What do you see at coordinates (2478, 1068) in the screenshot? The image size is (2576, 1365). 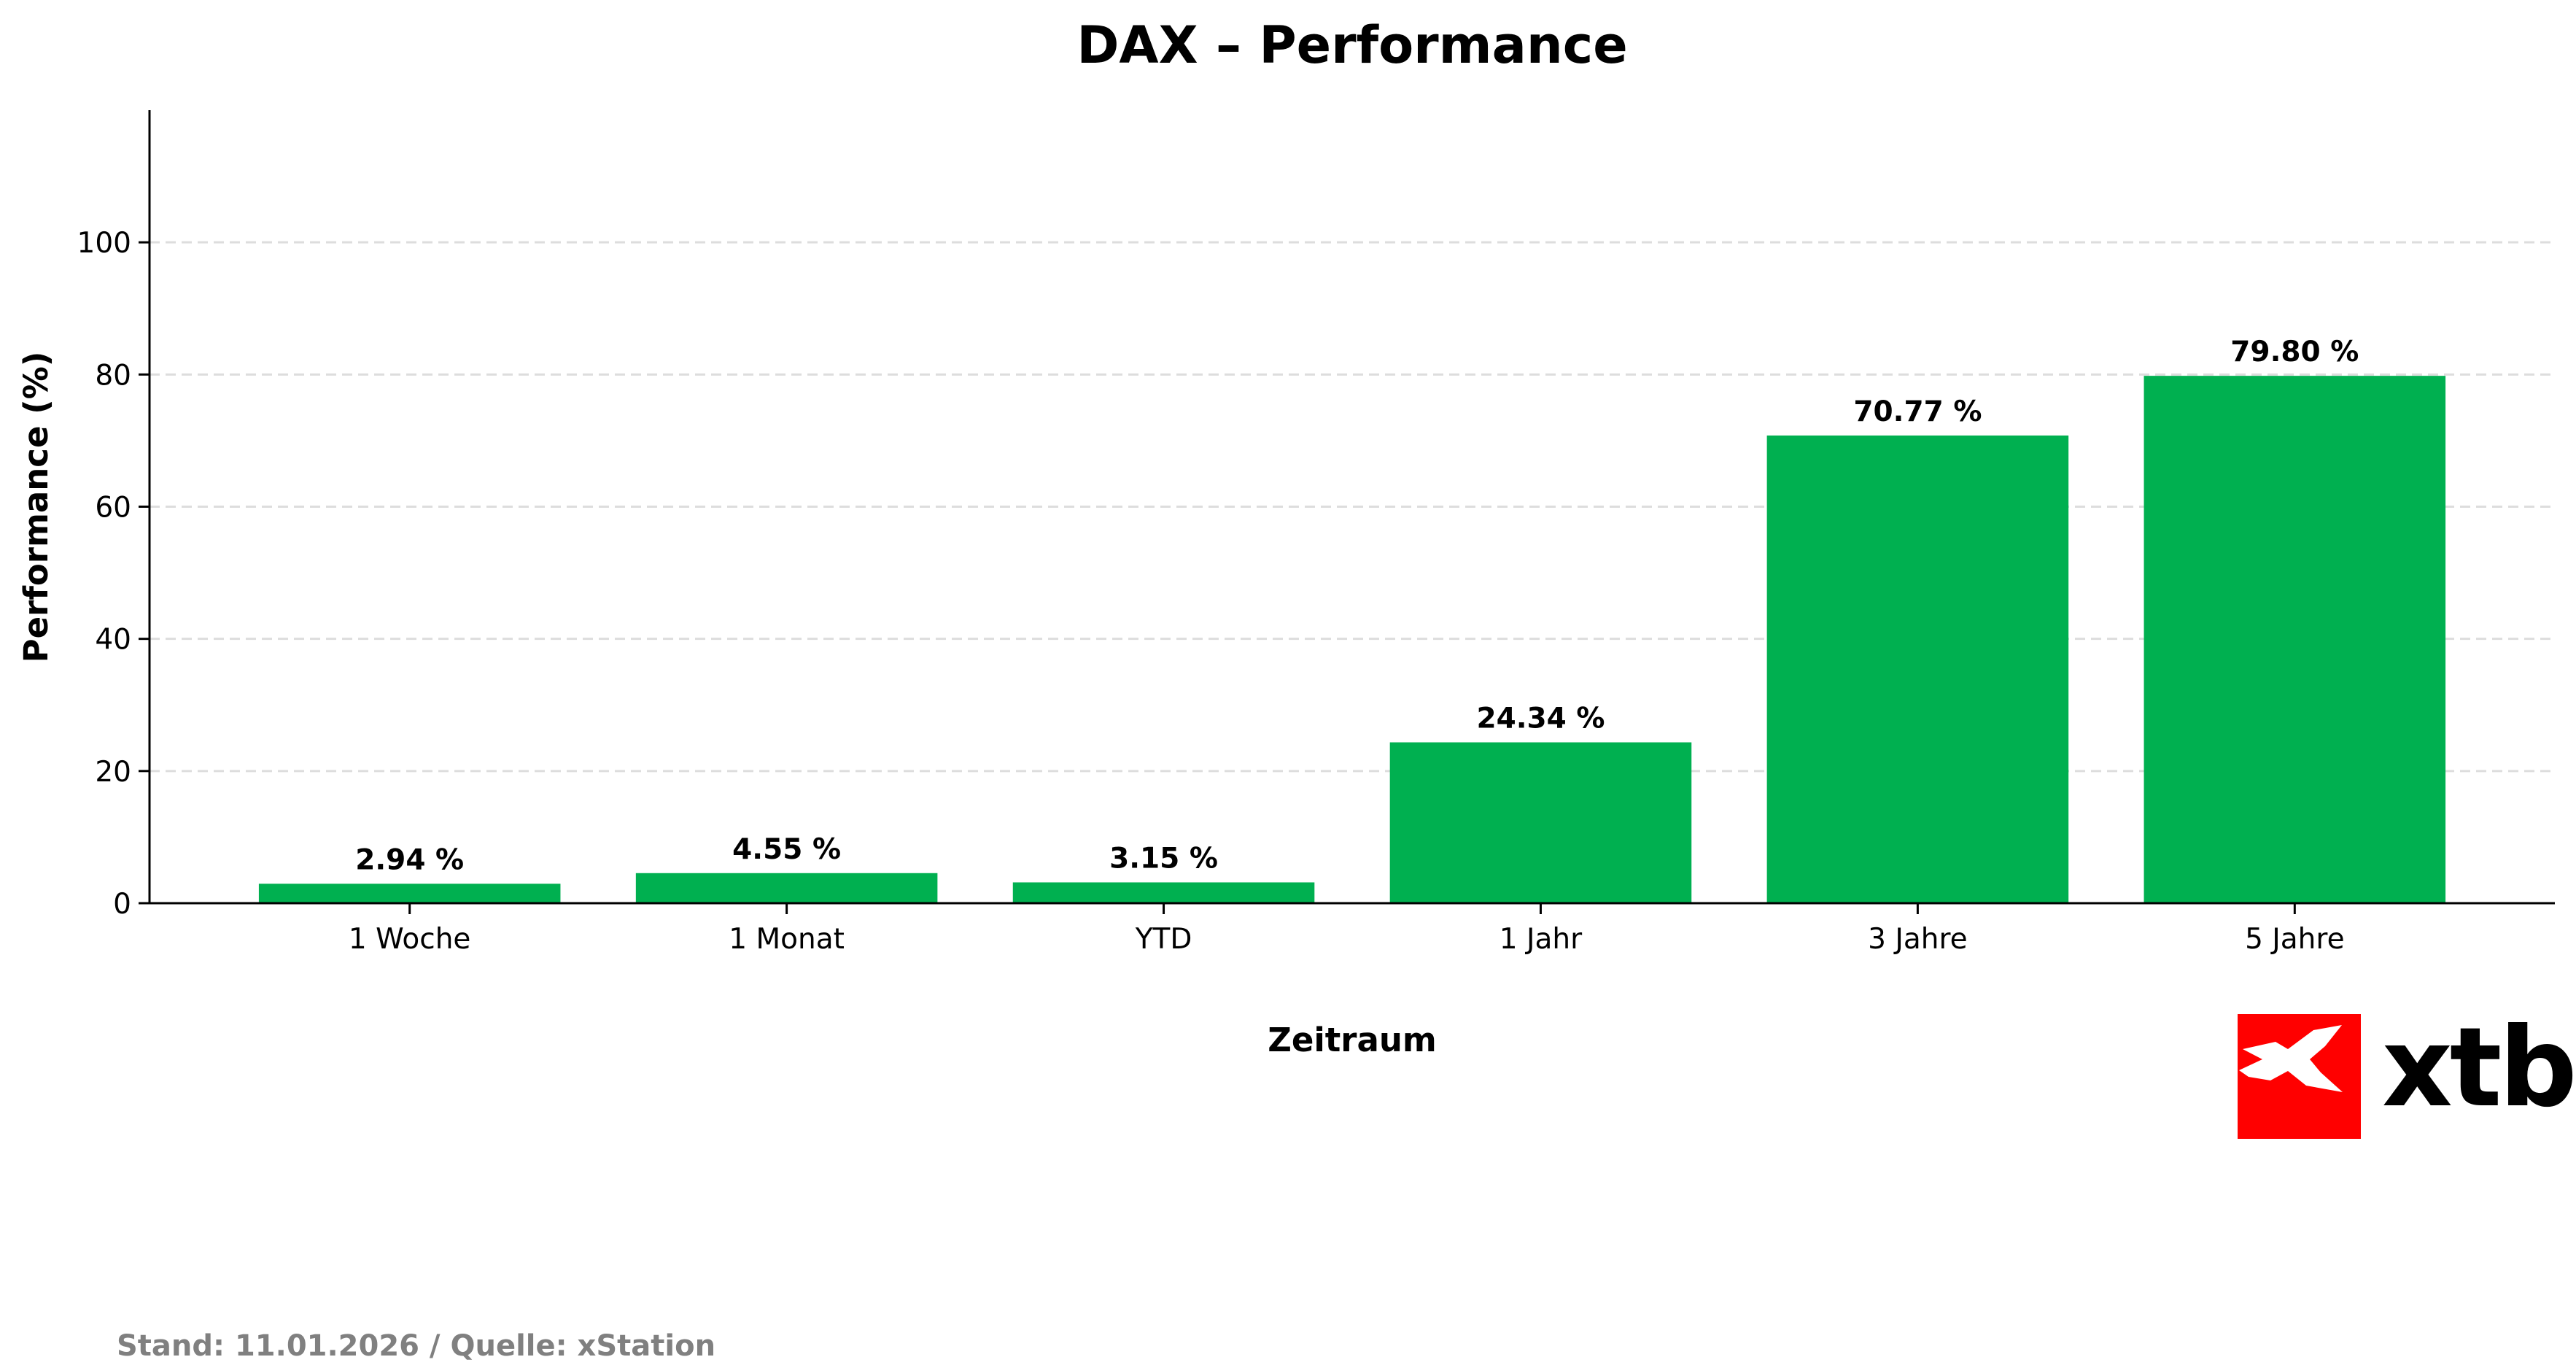 I see `logo-text: xtb` at bounding box center [2478, 1068].